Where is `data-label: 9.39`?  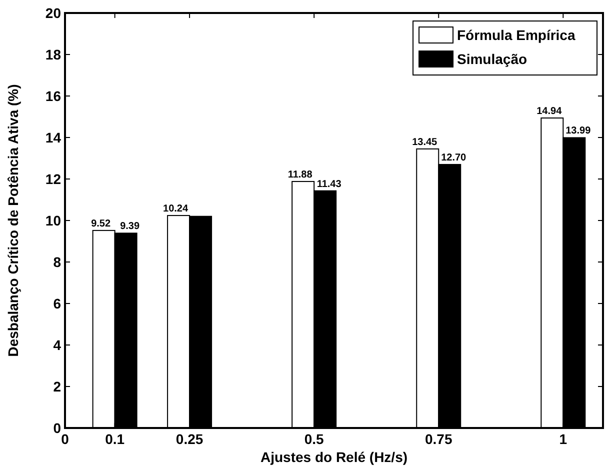
data-label: 9.39 is located at coordinates (130, 226).